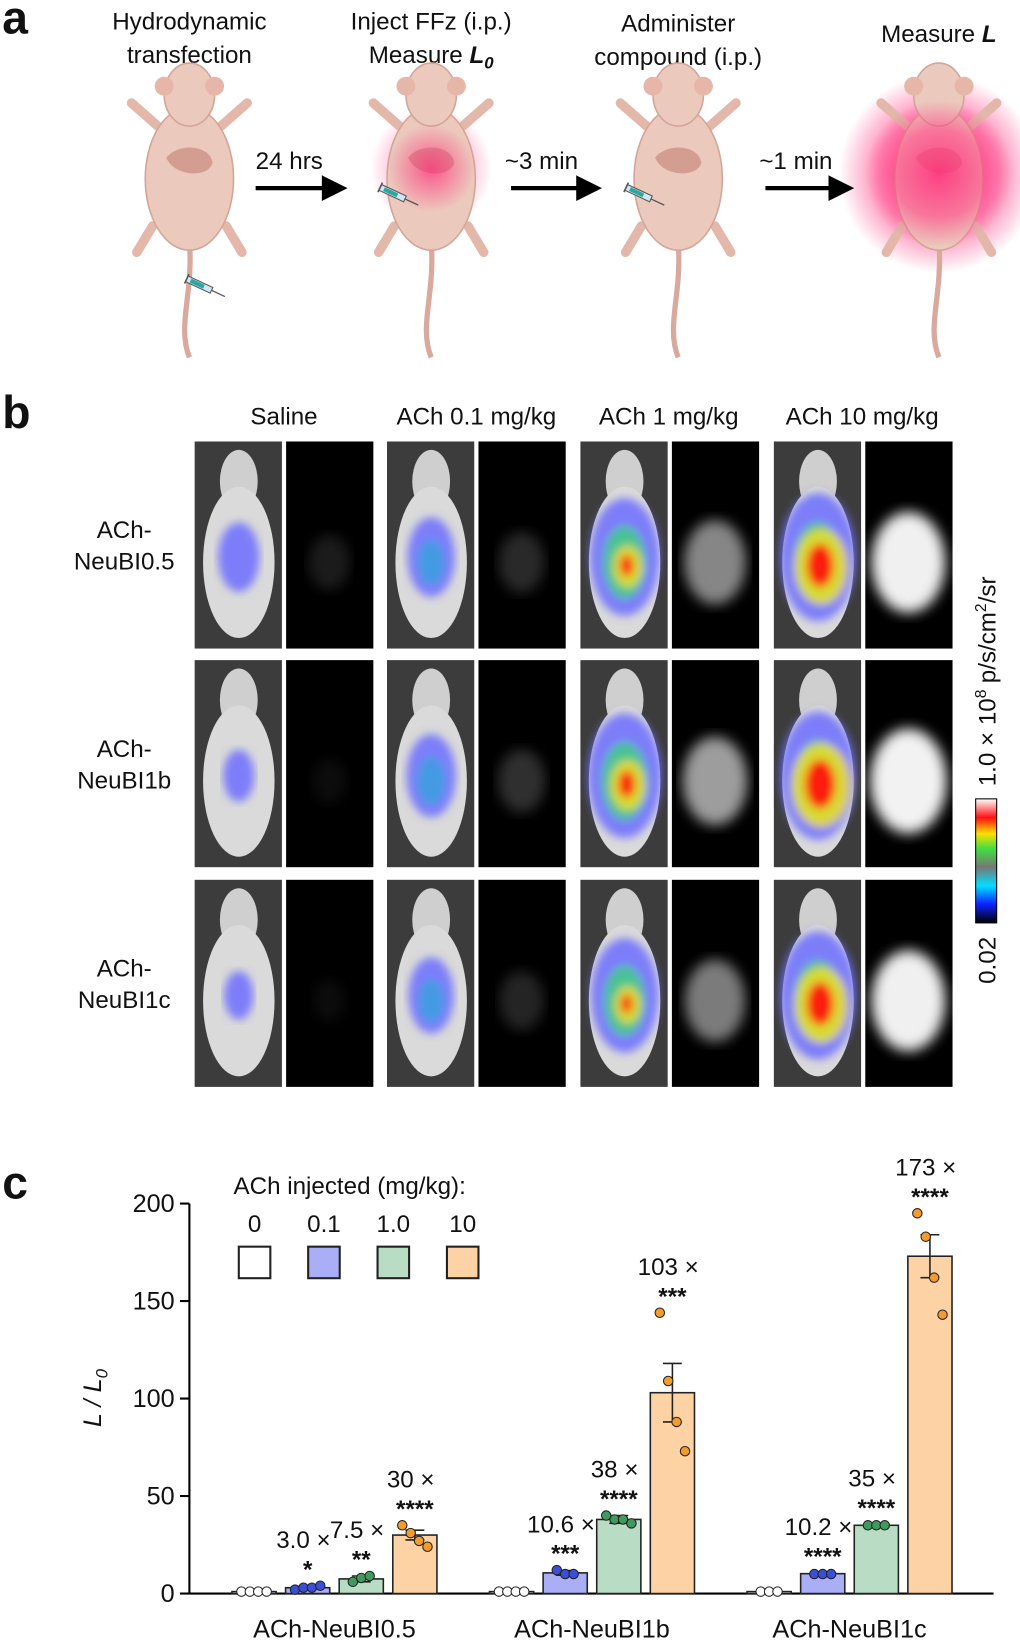 The image size is (1020, 1644). Describe the element at coordinates (561, 1524) in the screenshot. I see `value-label: 10.6 ×` at that location.